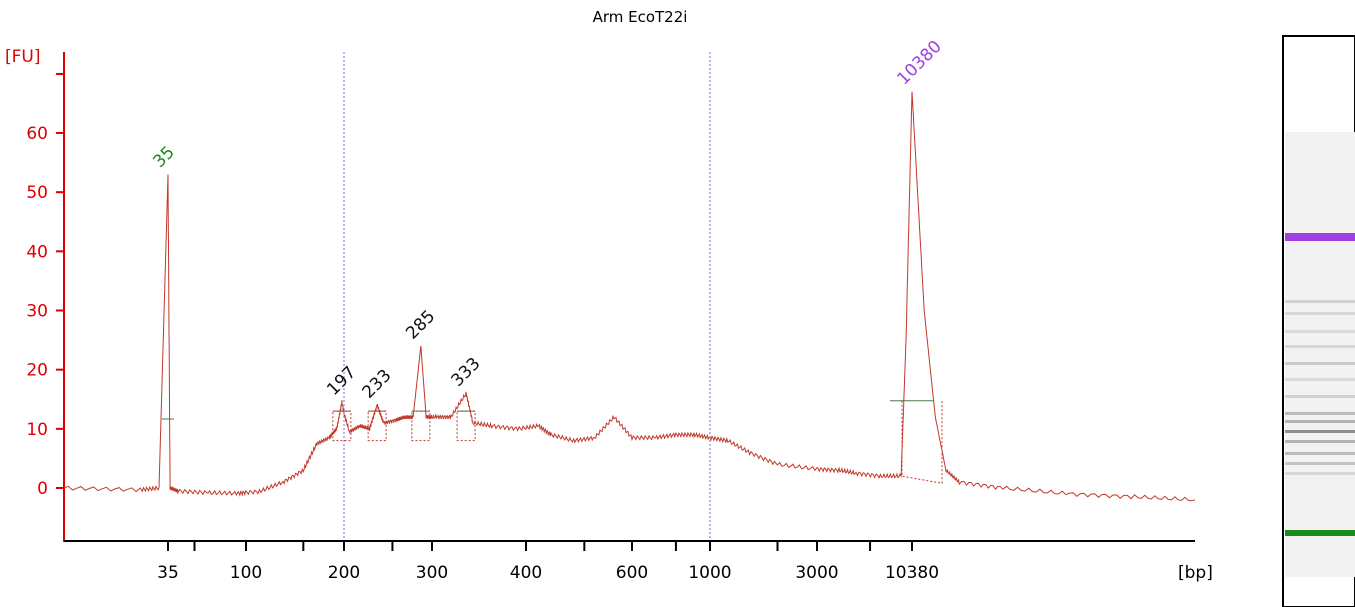 Image resolution: width=1355 pixels, height=607 pixels. What do you see at coordinates (37, 430) in the screenshot?
I see `y-tick-label: 10` at bounding box center [37, 430].